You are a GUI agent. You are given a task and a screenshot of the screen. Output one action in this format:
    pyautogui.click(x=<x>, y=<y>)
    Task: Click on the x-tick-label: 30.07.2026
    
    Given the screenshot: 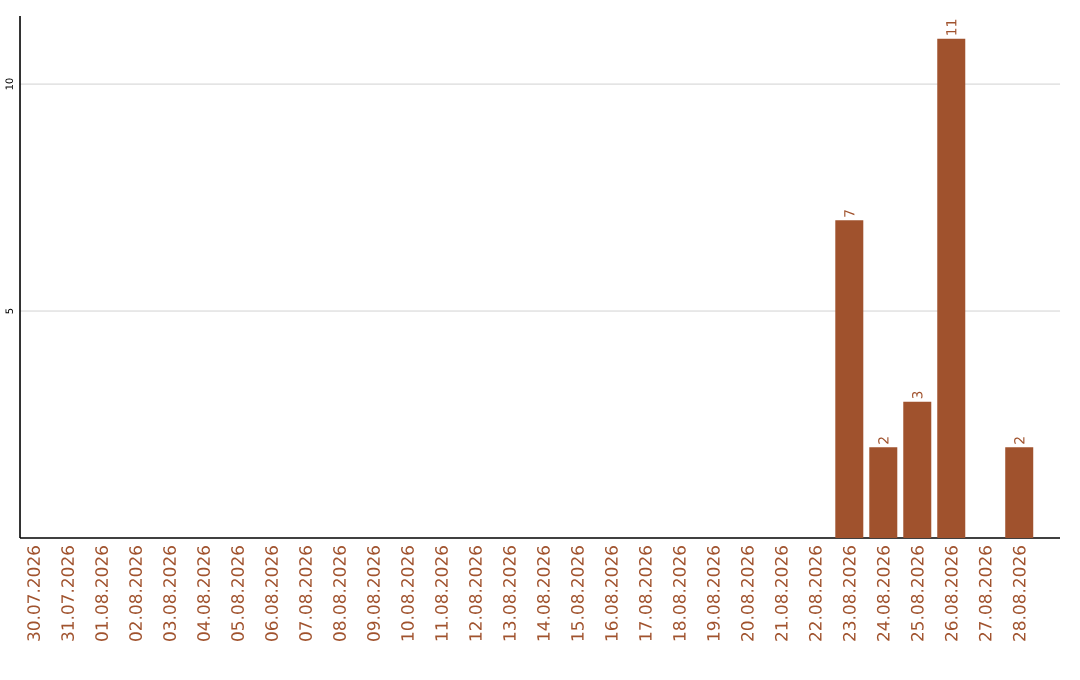 What is the action you would take?
    pyautogui.click(x=34, y=593)
    